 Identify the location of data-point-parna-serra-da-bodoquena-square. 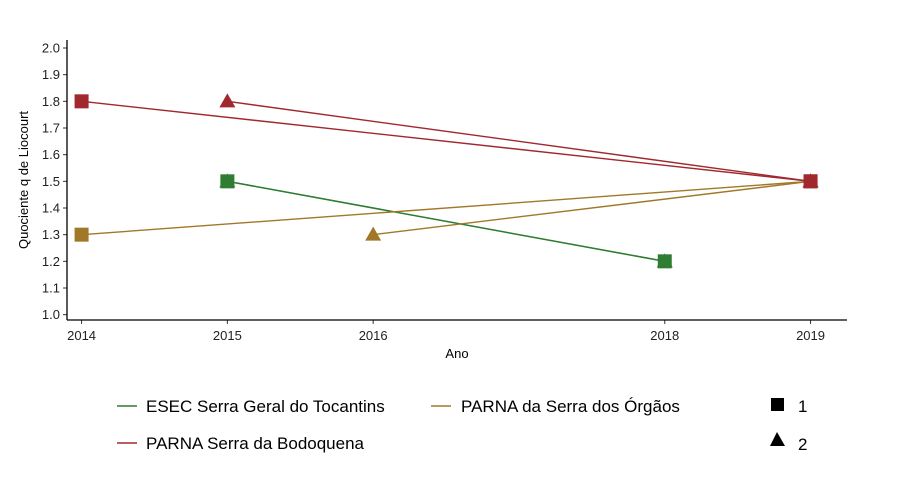
(81, 101).